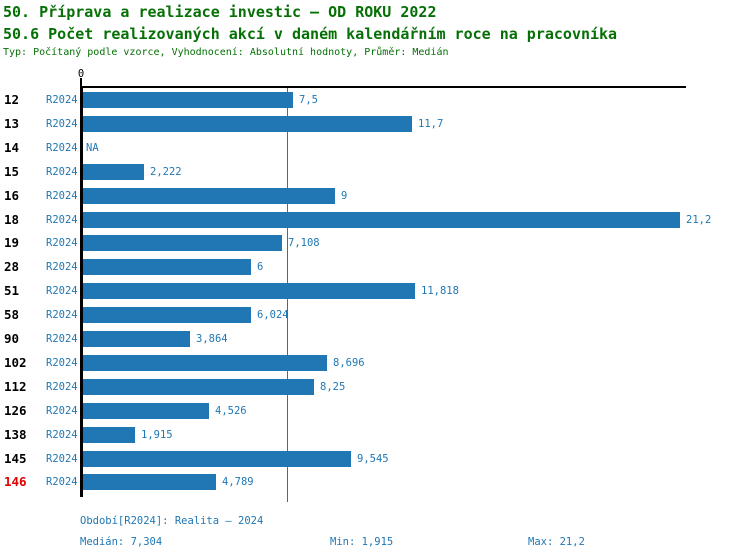 The image size is (750, 560). What do you see at coordinates (362, 542) in the screenshot?
I see `min-summary-label: Min: 1,915` at bounding box center [362, 542].